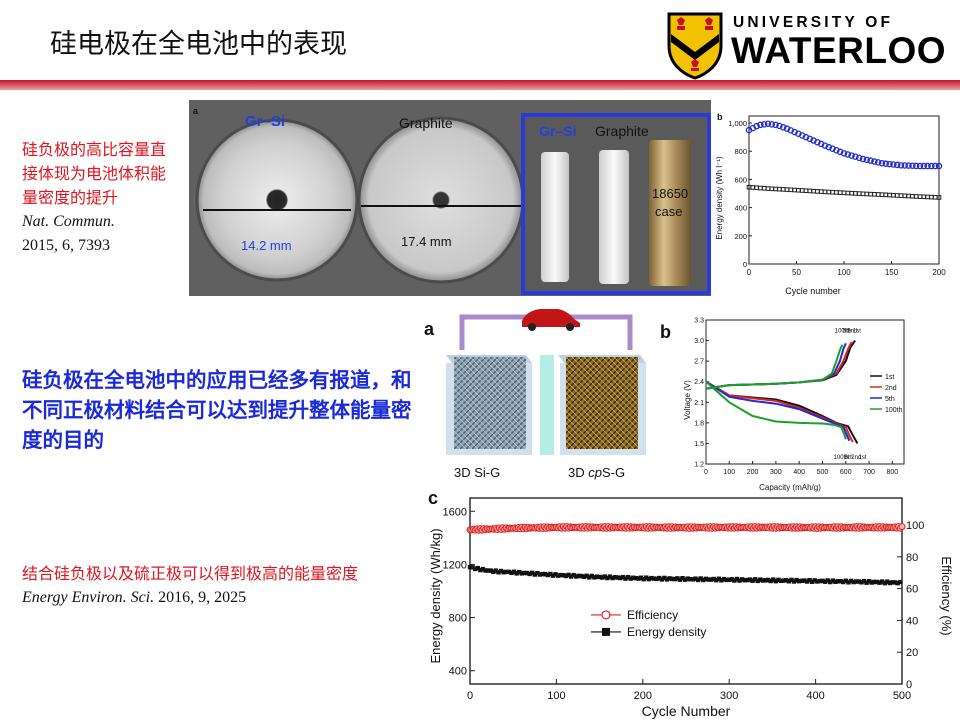  Describe the element at coordinates (687, 400) in the screenshot. I see `chart2-ylabel: Voltage (V)` at that location.